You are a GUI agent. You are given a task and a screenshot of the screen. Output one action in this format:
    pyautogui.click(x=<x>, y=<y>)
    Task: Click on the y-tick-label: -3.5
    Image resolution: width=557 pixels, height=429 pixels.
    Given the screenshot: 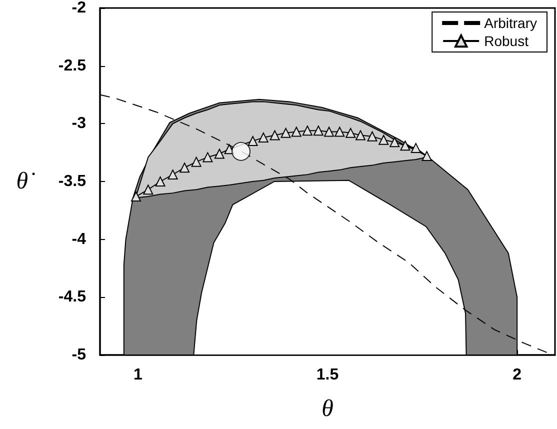 What is the action you would take?
    pyautogui.click(x=72, y=181)
    